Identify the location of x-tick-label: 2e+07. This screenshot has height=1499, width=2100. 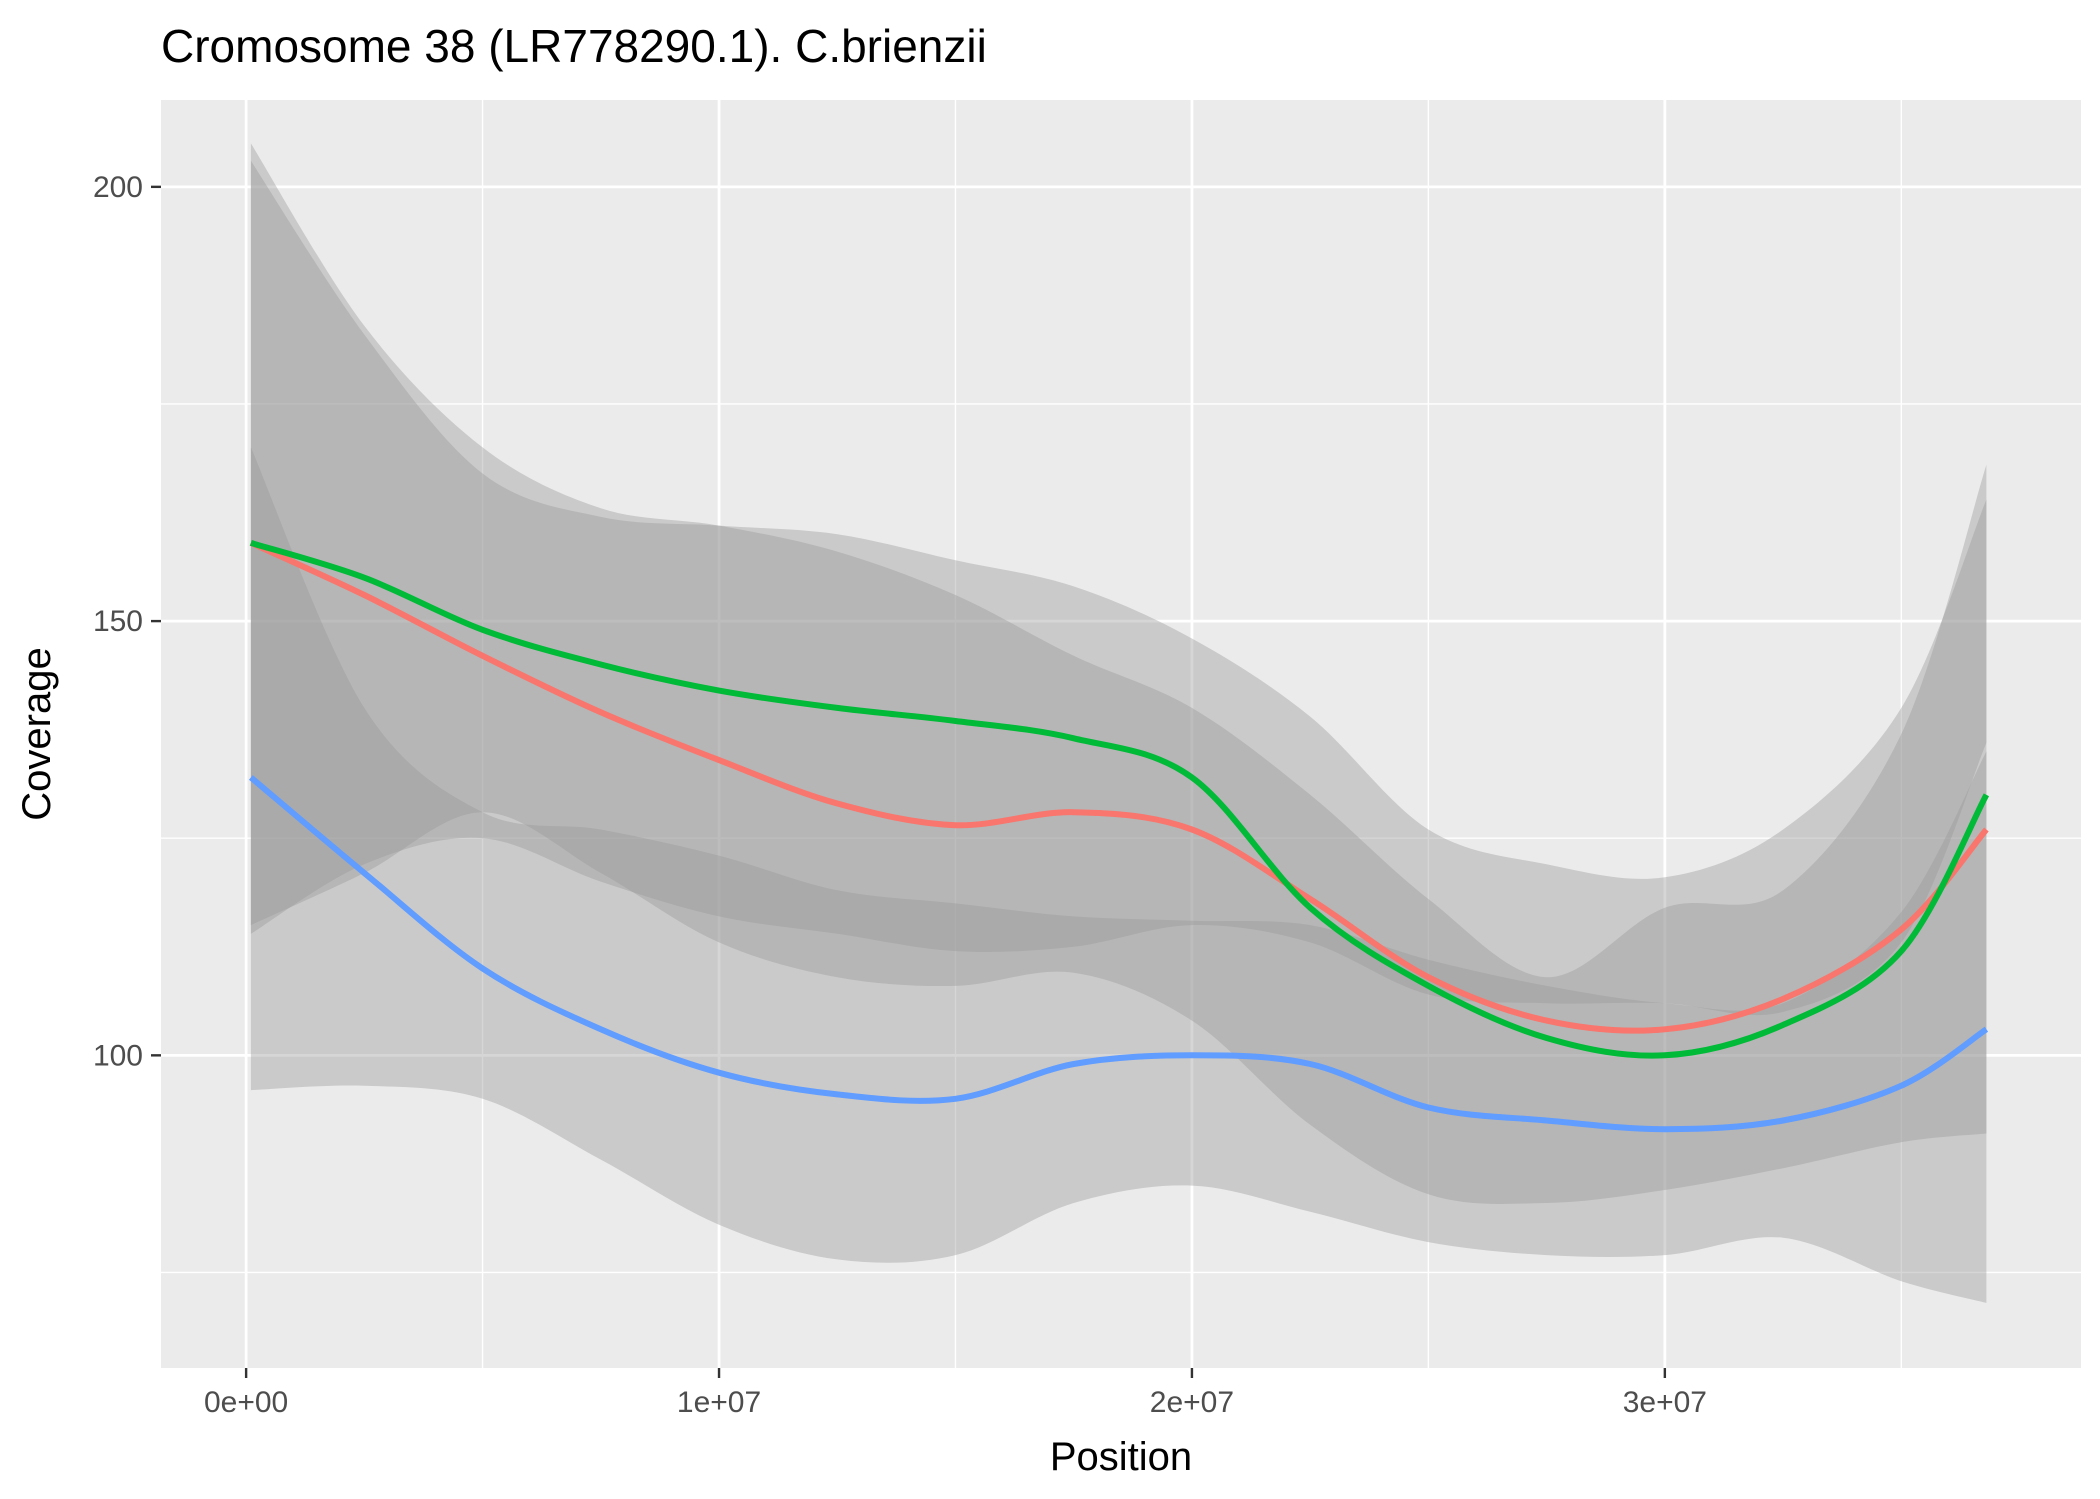
(1192, 1402).